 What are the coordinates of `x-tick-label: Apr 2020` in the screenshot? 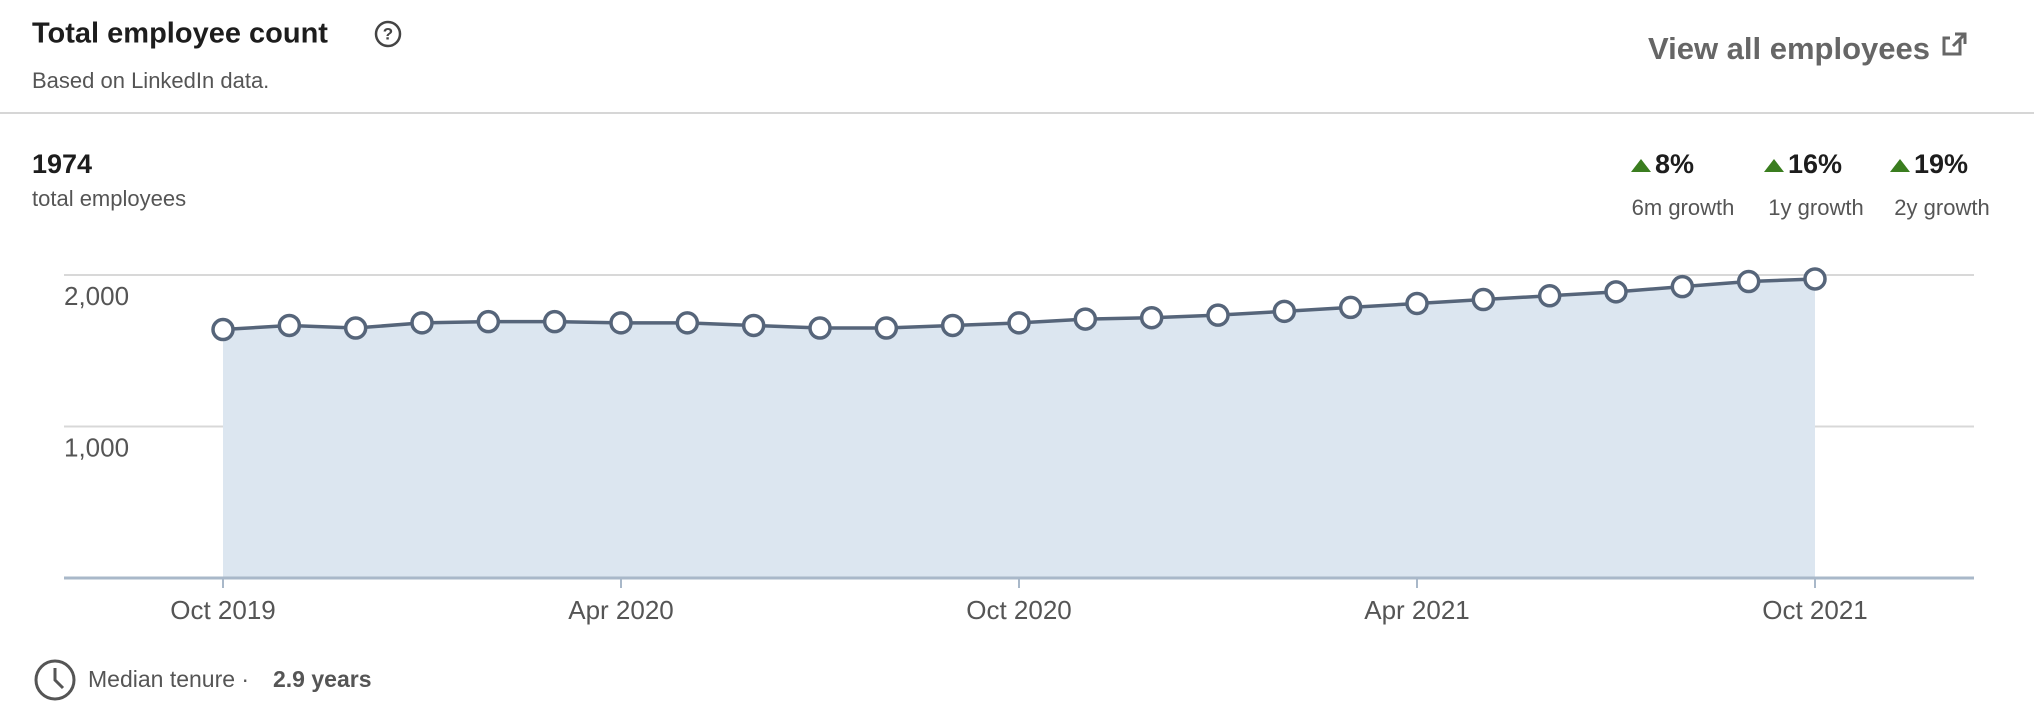 It's located at (621, 610).